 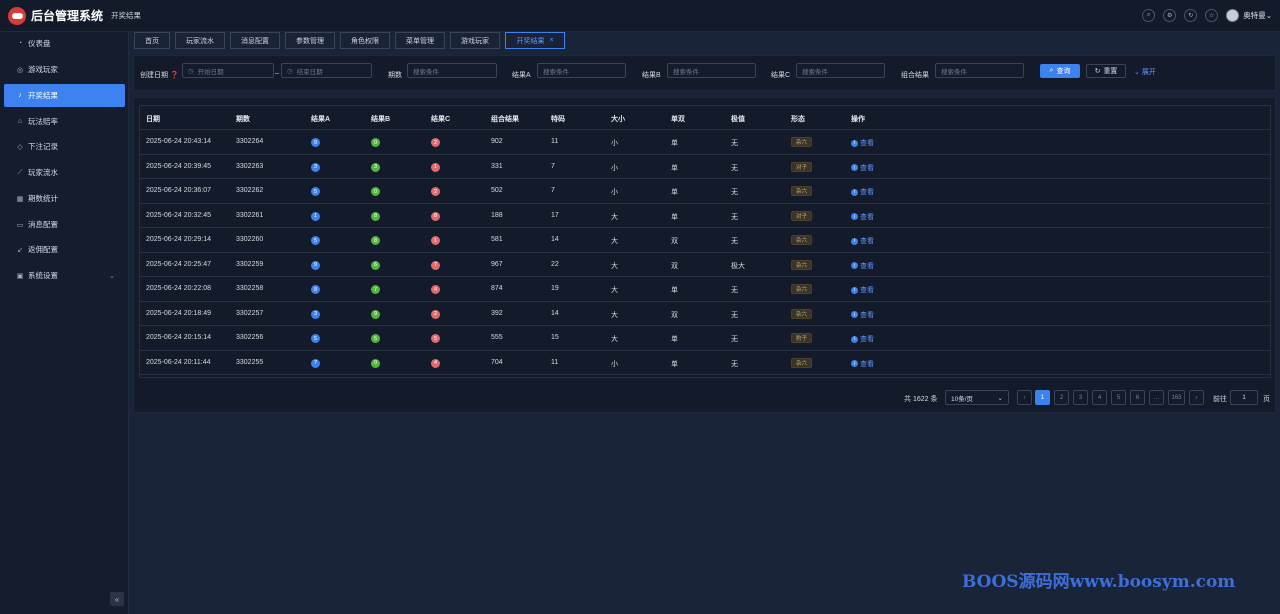 I want to click on expand-link: ⌄ 展开, so click(x=1145, y=72).